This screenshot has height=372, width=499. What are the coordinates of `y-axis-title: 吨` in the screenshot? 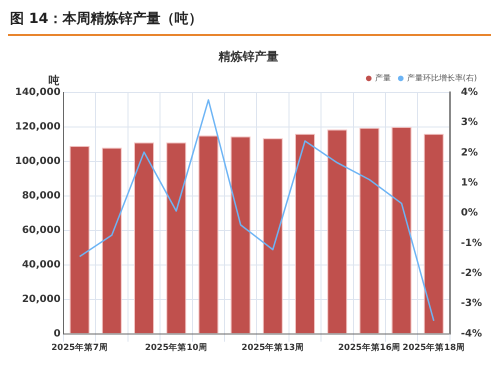 It's located at (54, 80).